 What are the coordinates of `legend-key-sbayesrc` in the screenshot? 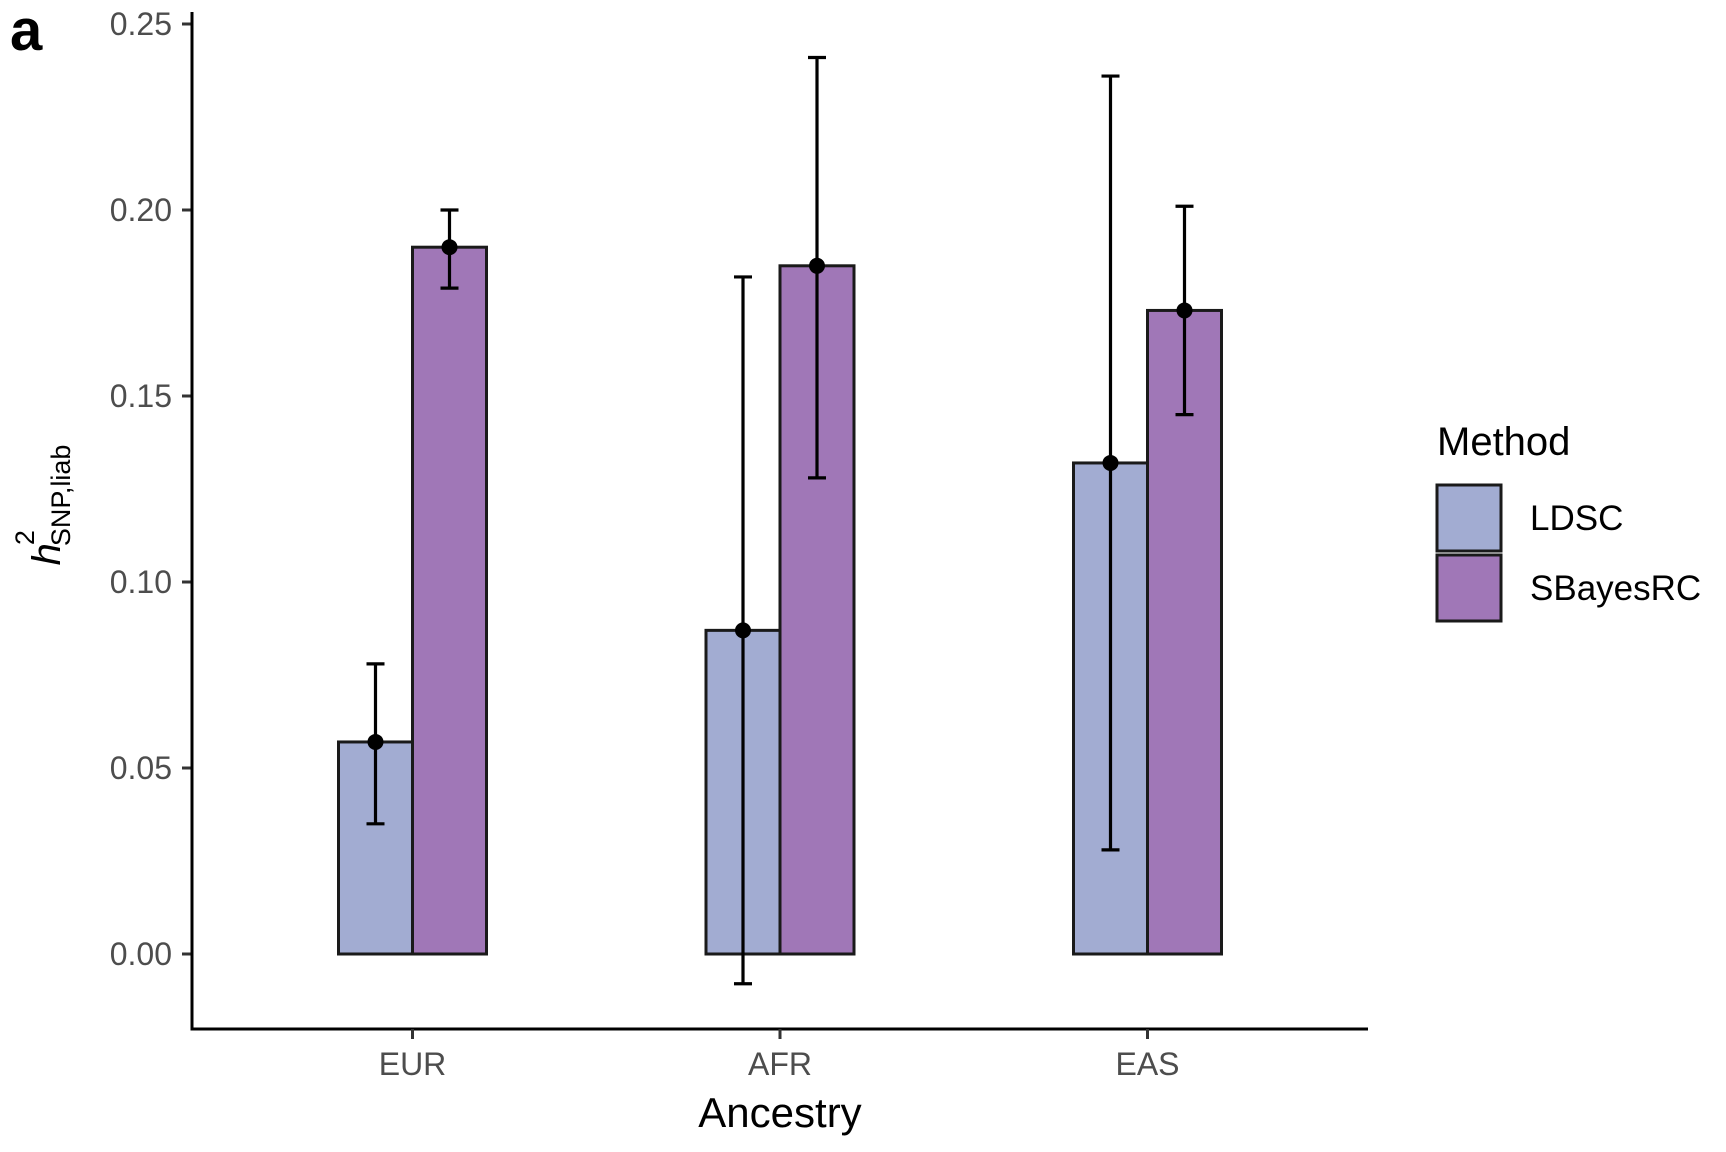 It's located at (1469, 588).